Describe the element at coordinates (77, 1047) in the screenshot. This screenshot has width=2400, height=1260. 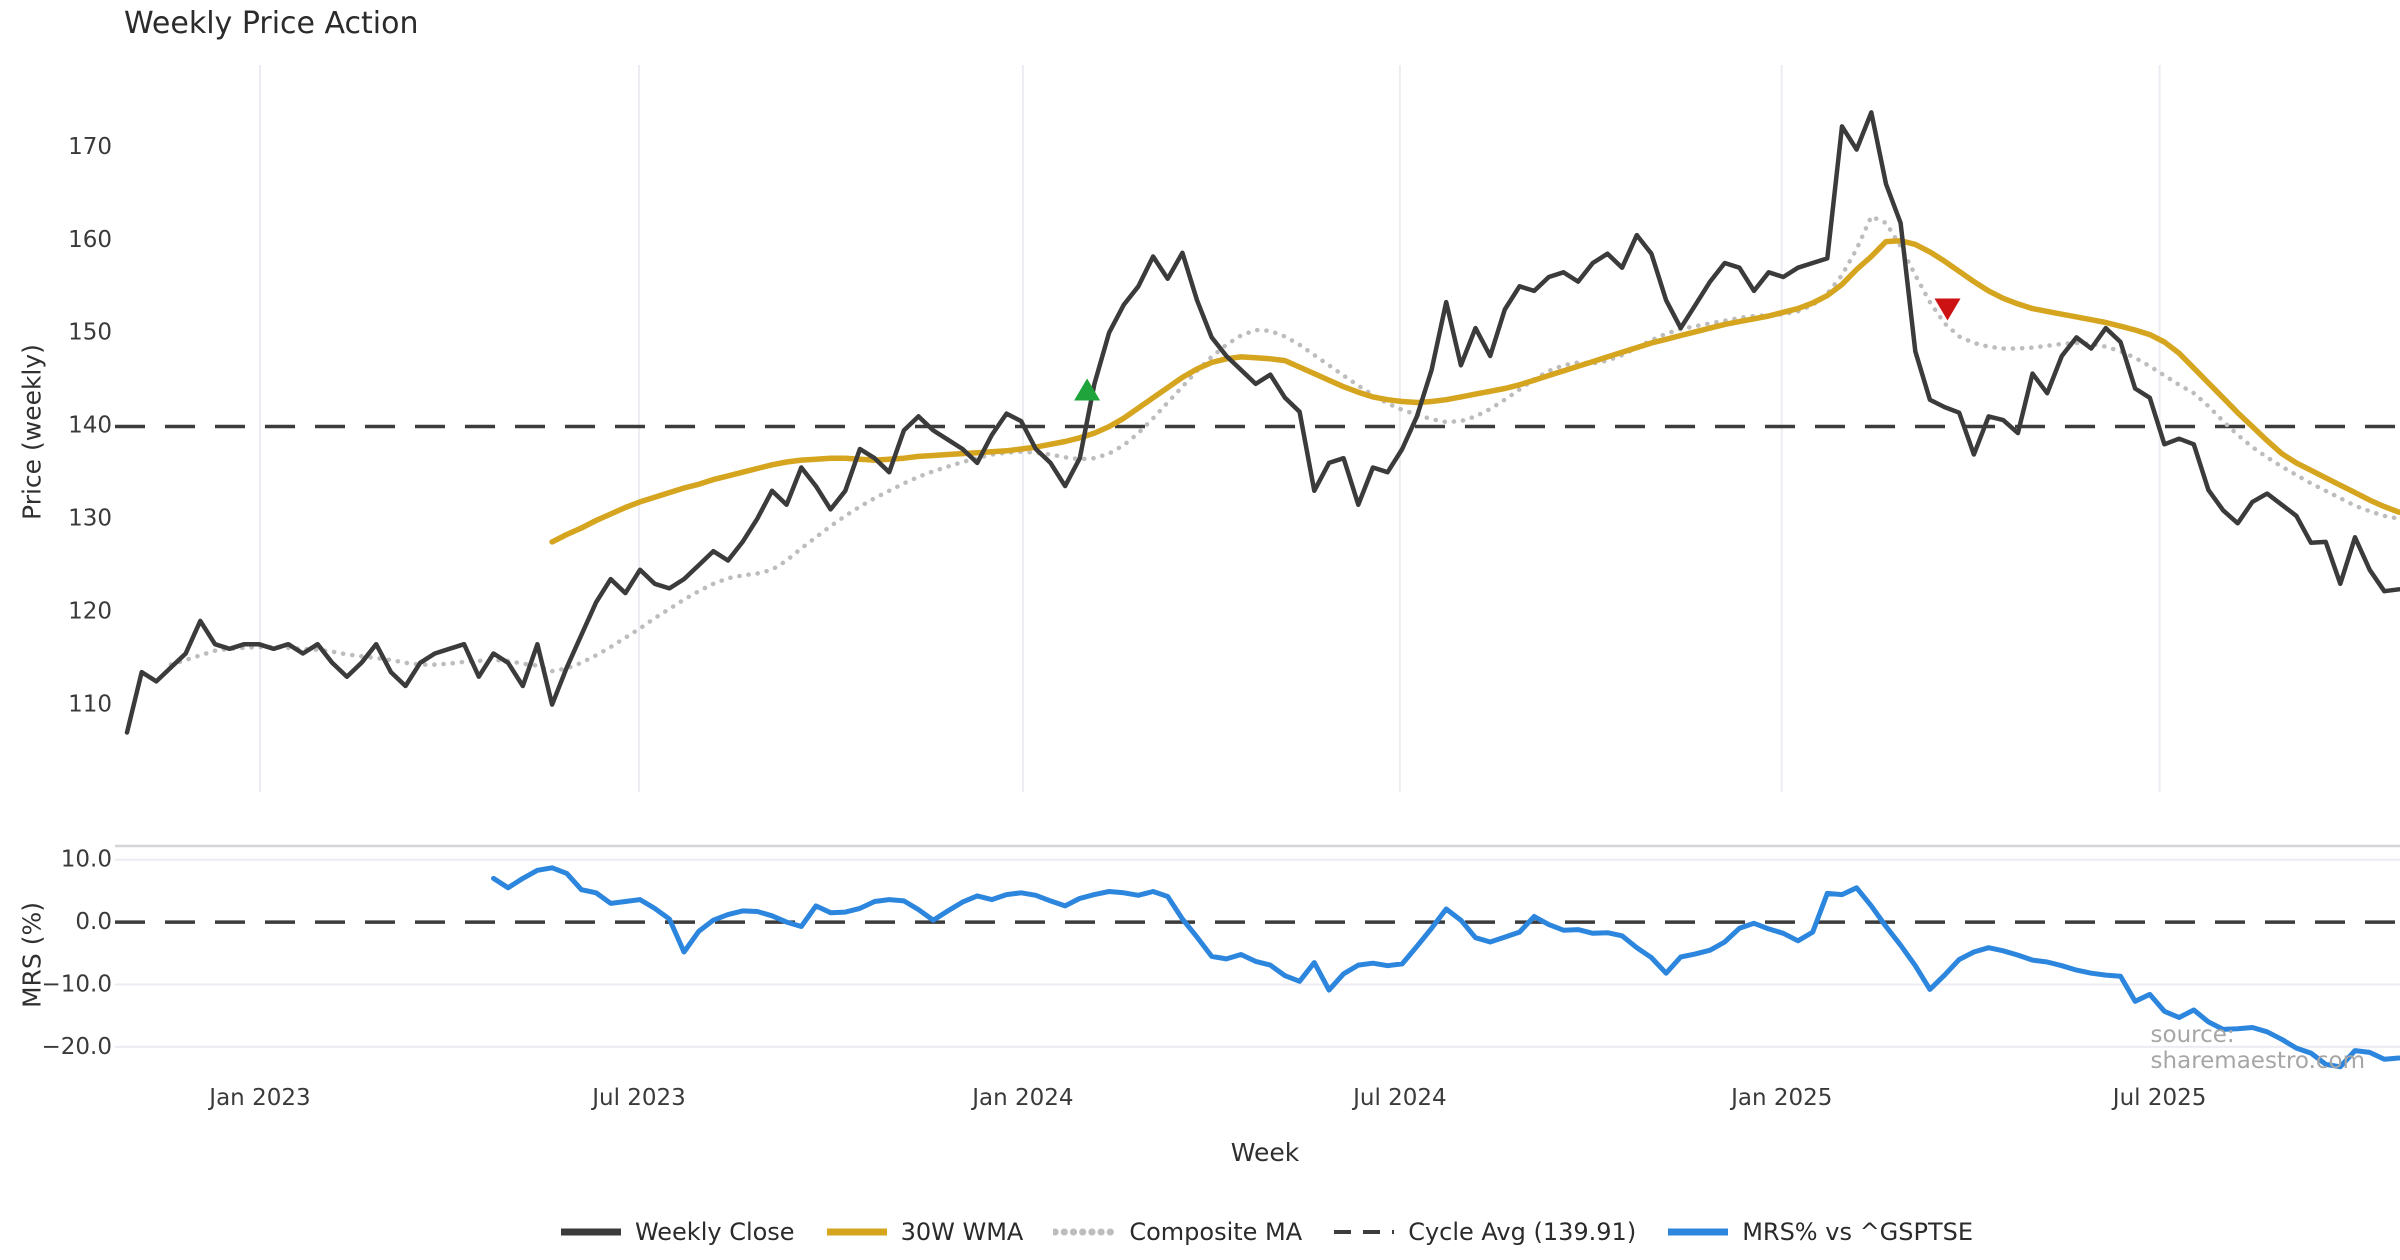
I see `mrs-ytick-label: −20.0` at that location.